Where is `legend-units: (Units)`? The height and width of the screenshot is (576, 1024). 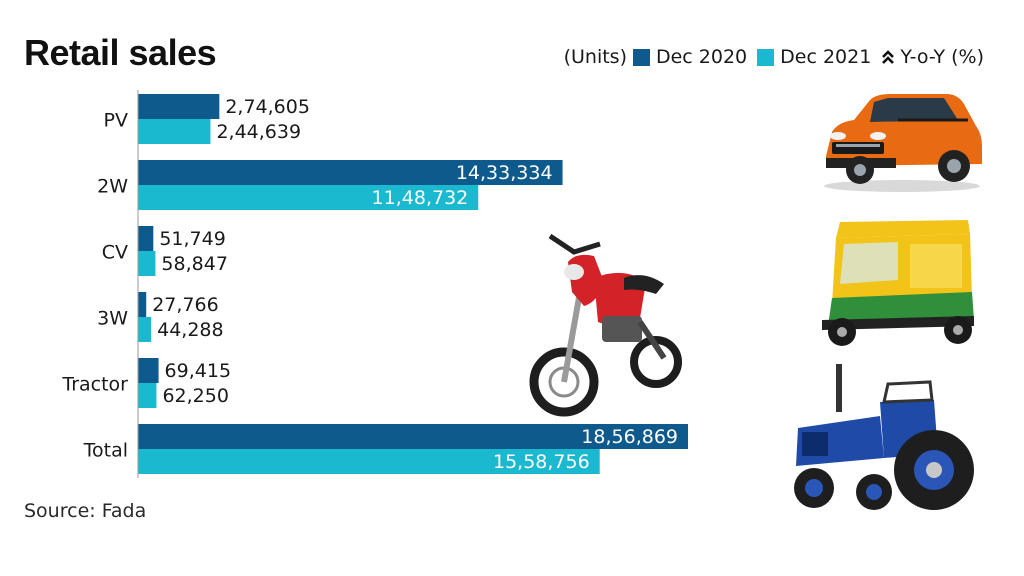
legend-units: (Units) is located at coordinates (595, 57).